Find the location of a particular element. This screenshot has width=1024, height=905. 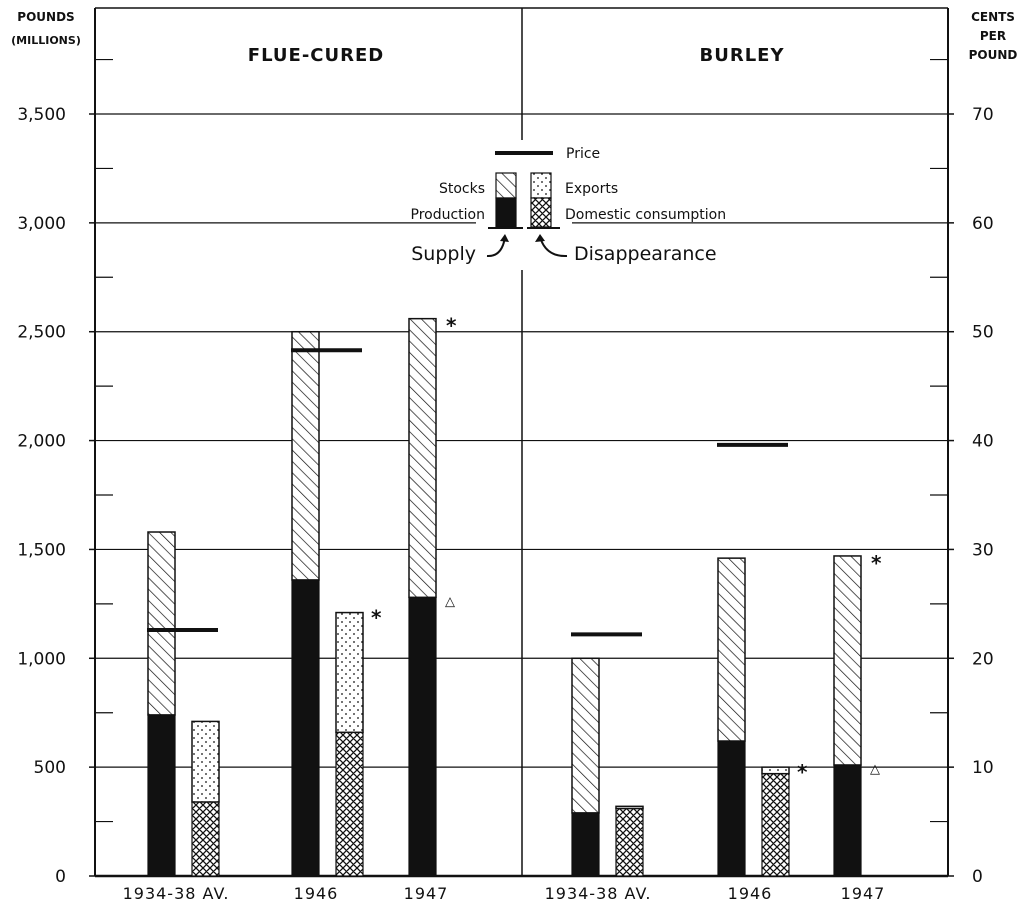

right-tick-label: 70 is located at coordinates (983, 115).